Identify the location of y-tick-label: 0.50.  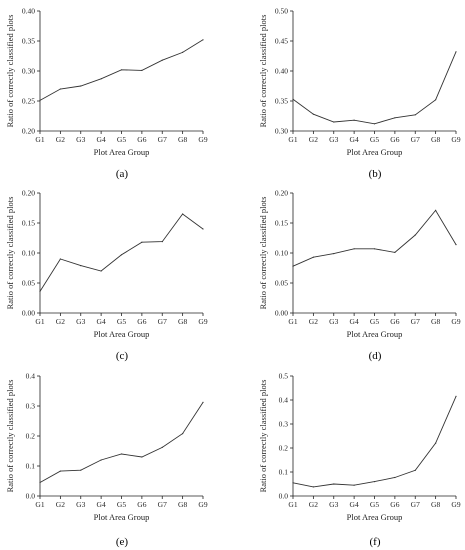
(281, 11).